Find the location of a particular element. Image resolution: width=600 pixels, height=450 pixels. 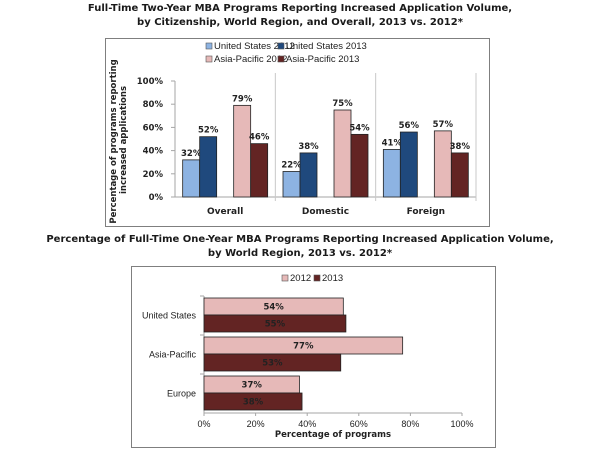

chart2-x-tick-label: 60% is located at coordinates (359, 424).